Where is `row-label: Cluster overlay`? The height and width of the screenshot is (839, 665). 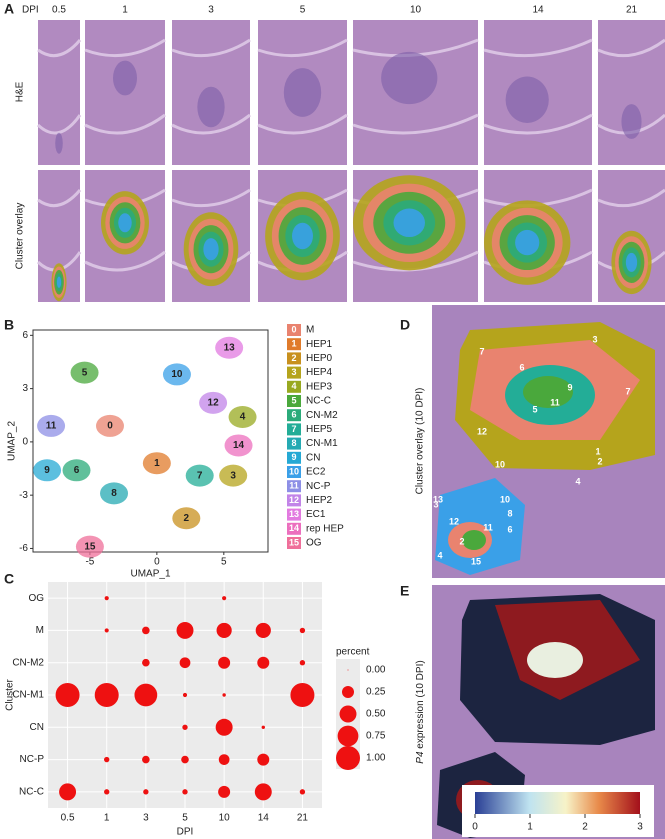 row-label: Cluster overlay is located at coordinates (20, 236).